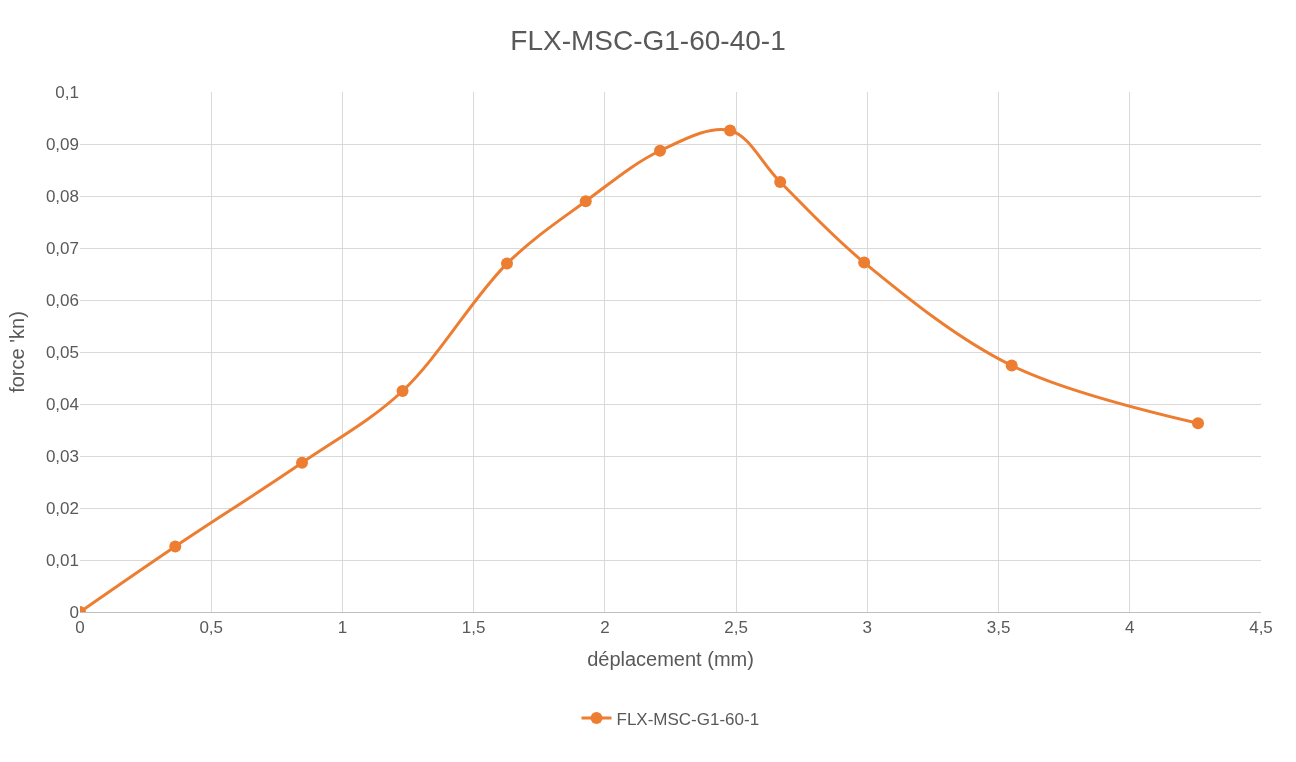  I want to click on chart-title: FLX-MSC-G1-60-40-1, so click(648, 41).